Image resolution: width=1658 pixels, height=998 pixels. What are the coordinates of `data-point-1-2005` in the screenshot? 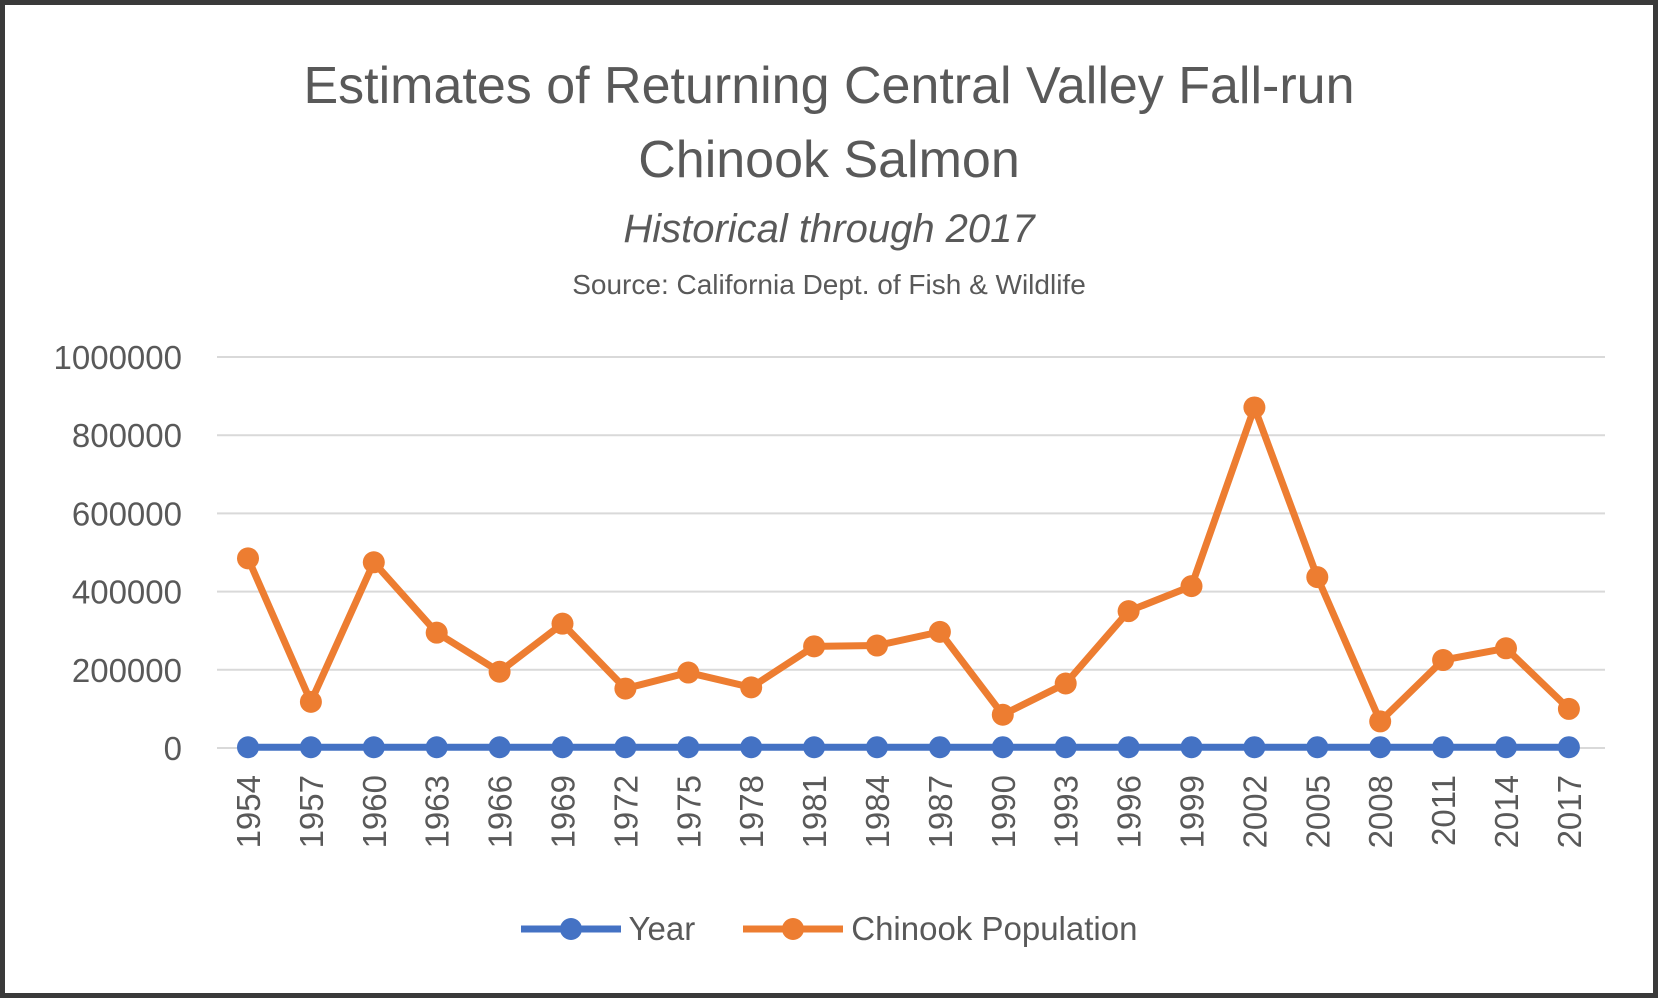 It's located at (1317, 577).